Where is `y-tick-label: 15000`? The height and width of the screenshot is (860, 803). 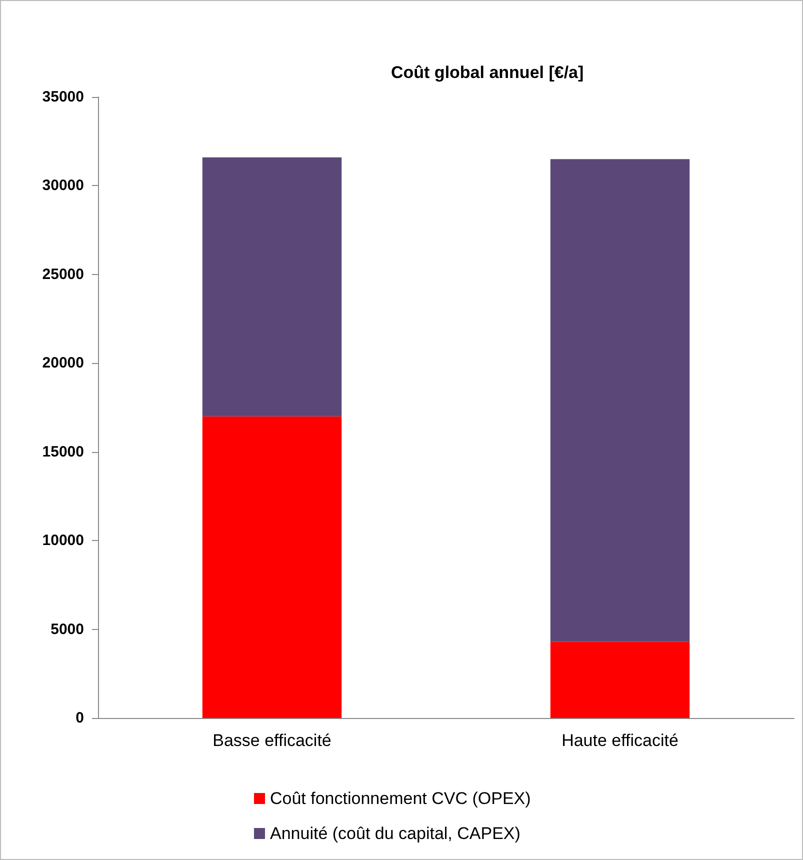 y-tick-label: 15000 is located at coordinates (63, 451).